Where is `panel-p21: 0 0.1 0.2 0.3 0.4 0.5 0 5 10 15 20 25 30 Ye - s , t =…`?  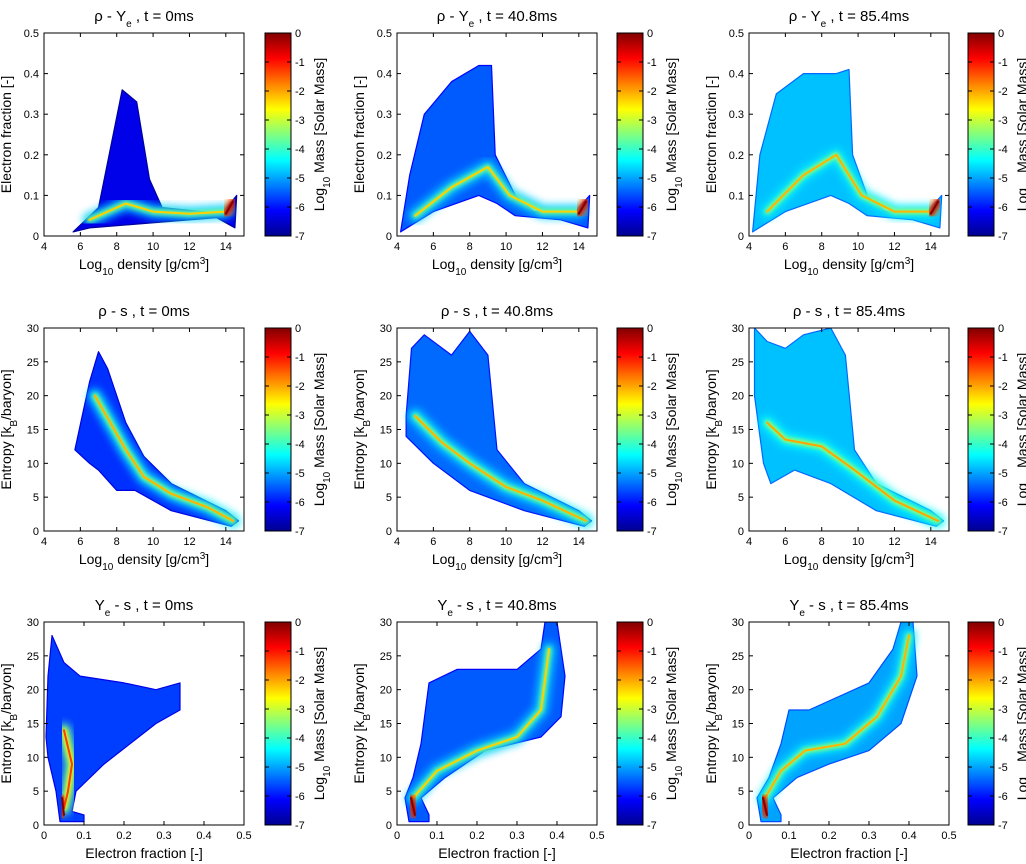
panel-p21: 0 0.1 0.2 0.3 0.4 0.5 0 5 10 15 20 25 30 Ye - s , t =… is located at coordinates (518, 729).